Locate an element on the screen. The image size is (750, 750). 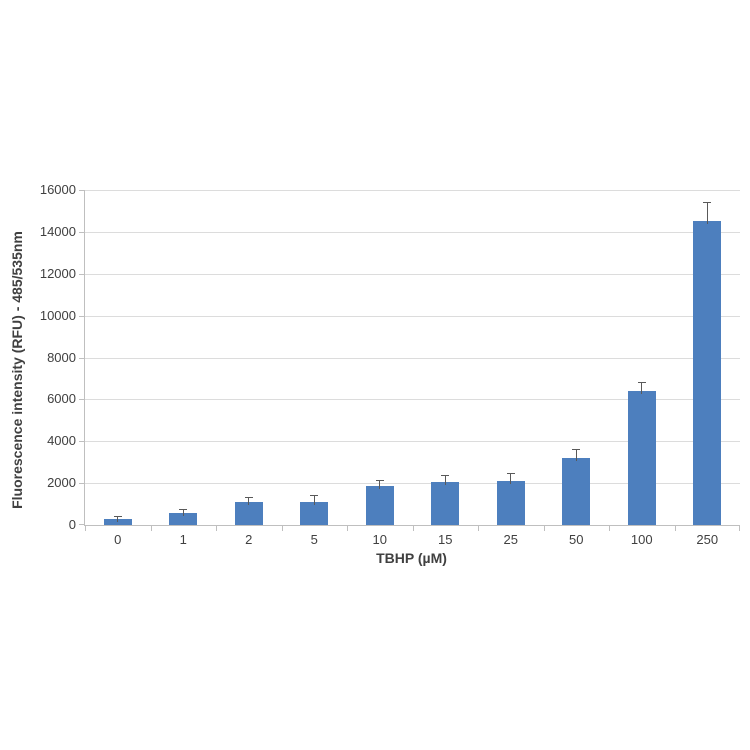
y-tick-label: 12000 is located at coordinates (57, 273).